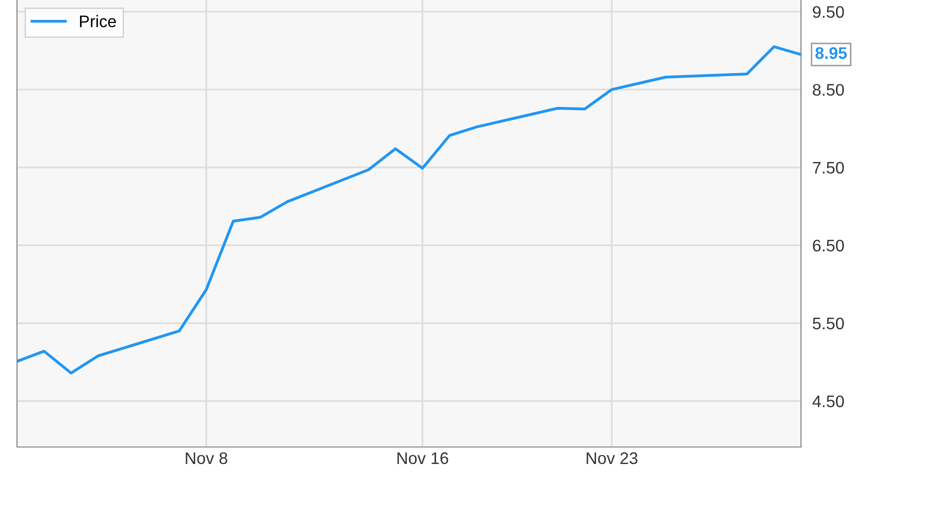 The width and height of the screenshot is (931, 506). What do you see at coordinates (828, 90) in the screenshot?
I see `y-tick-label: 8.50` at bounding box center [828, 90].